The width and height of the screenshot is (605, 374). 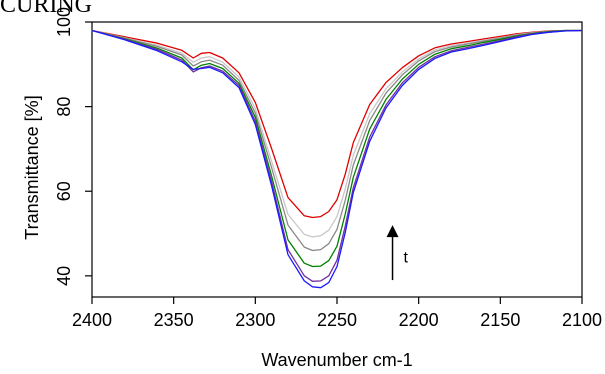 I want to click on x-axis-label: Wavenumber cm-1, so click(x=336, y=360).